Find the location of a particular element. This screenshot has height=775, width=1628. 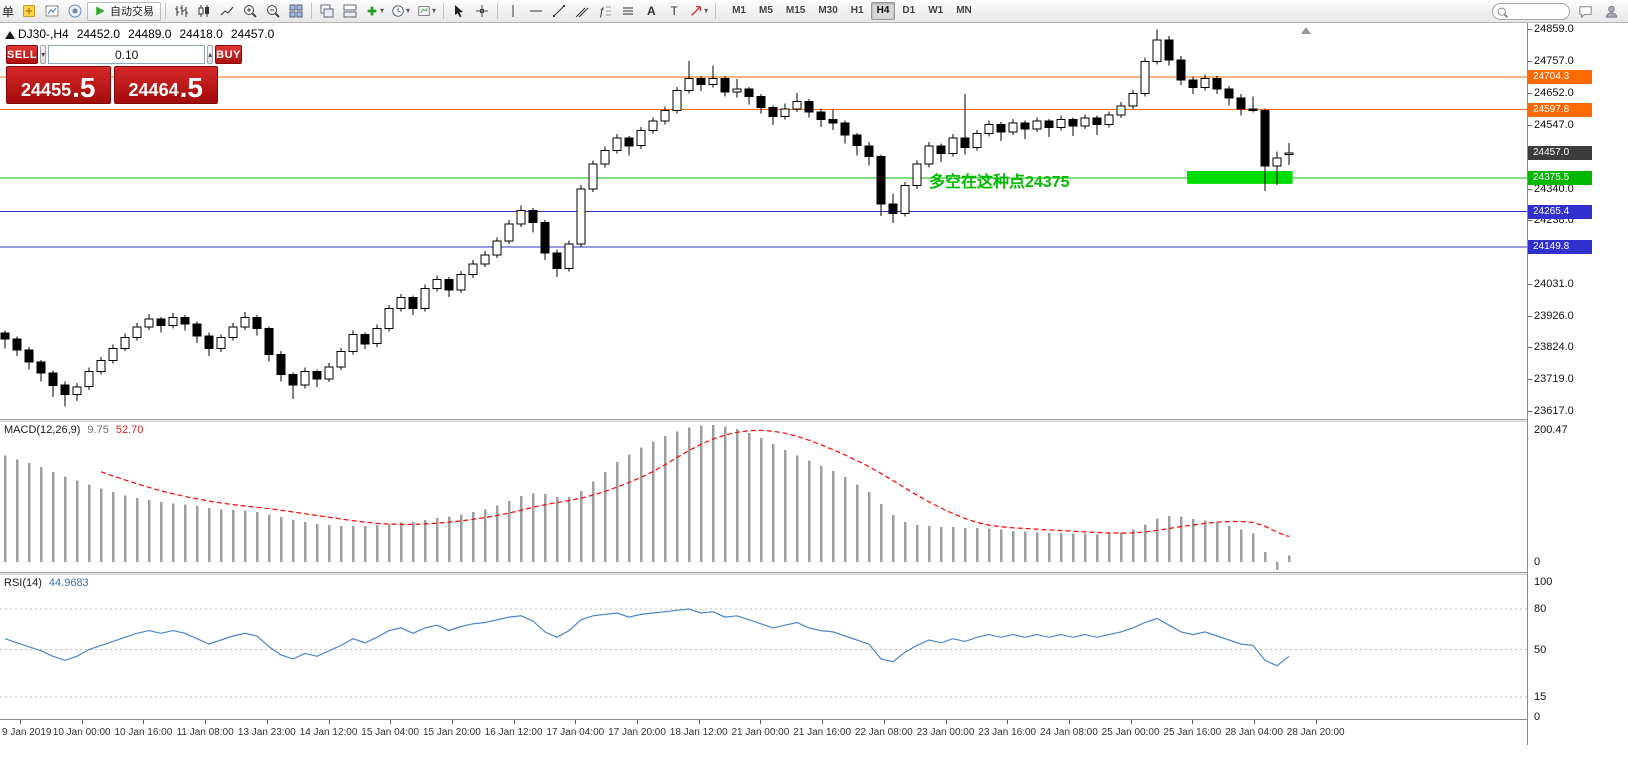

time-label: 10 Jan 00:00 is located at coordinates (81, 732).